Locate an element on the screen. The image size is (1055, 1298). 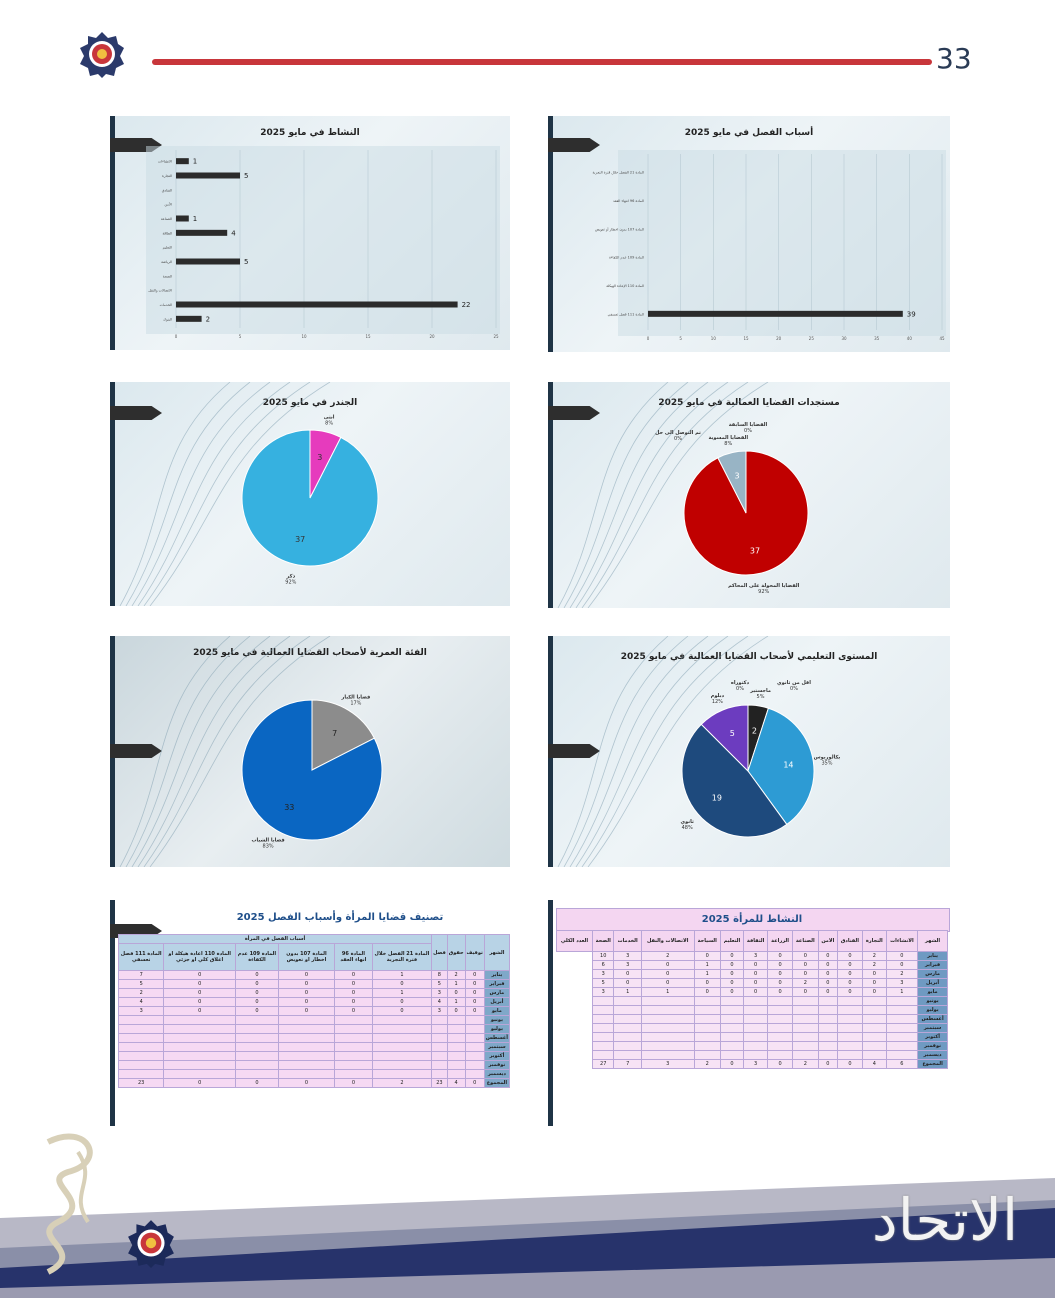
slice-value-label: 14 is located at coordinates (788, 765).